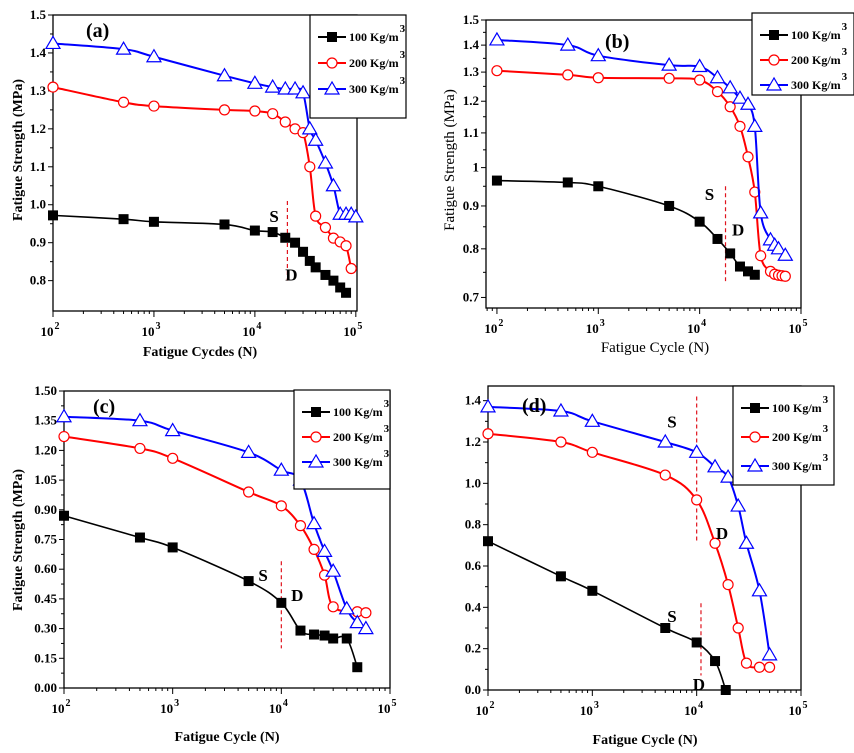 This screenshot has width=854, height=753. I want to click on y-tick-label: 0.00, so click(45, 687).